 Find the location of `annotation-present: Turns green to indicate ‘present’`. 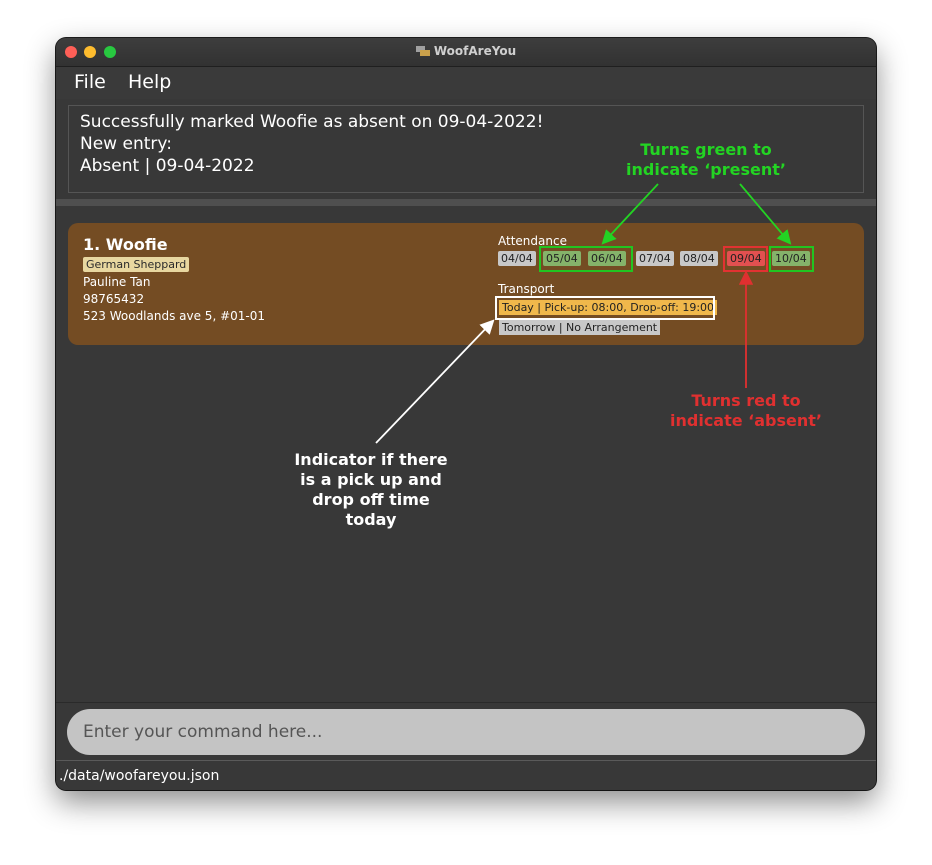

annotation-present: Turns green to indicate ‘present’ is located at coordinates (706, 160).